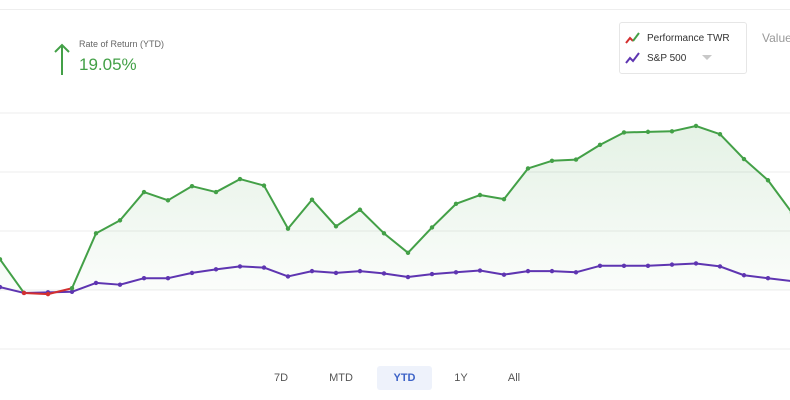  Describe the element at coordinates (514, 378) in the screenshot. I see `period-all-button: All` at that location.